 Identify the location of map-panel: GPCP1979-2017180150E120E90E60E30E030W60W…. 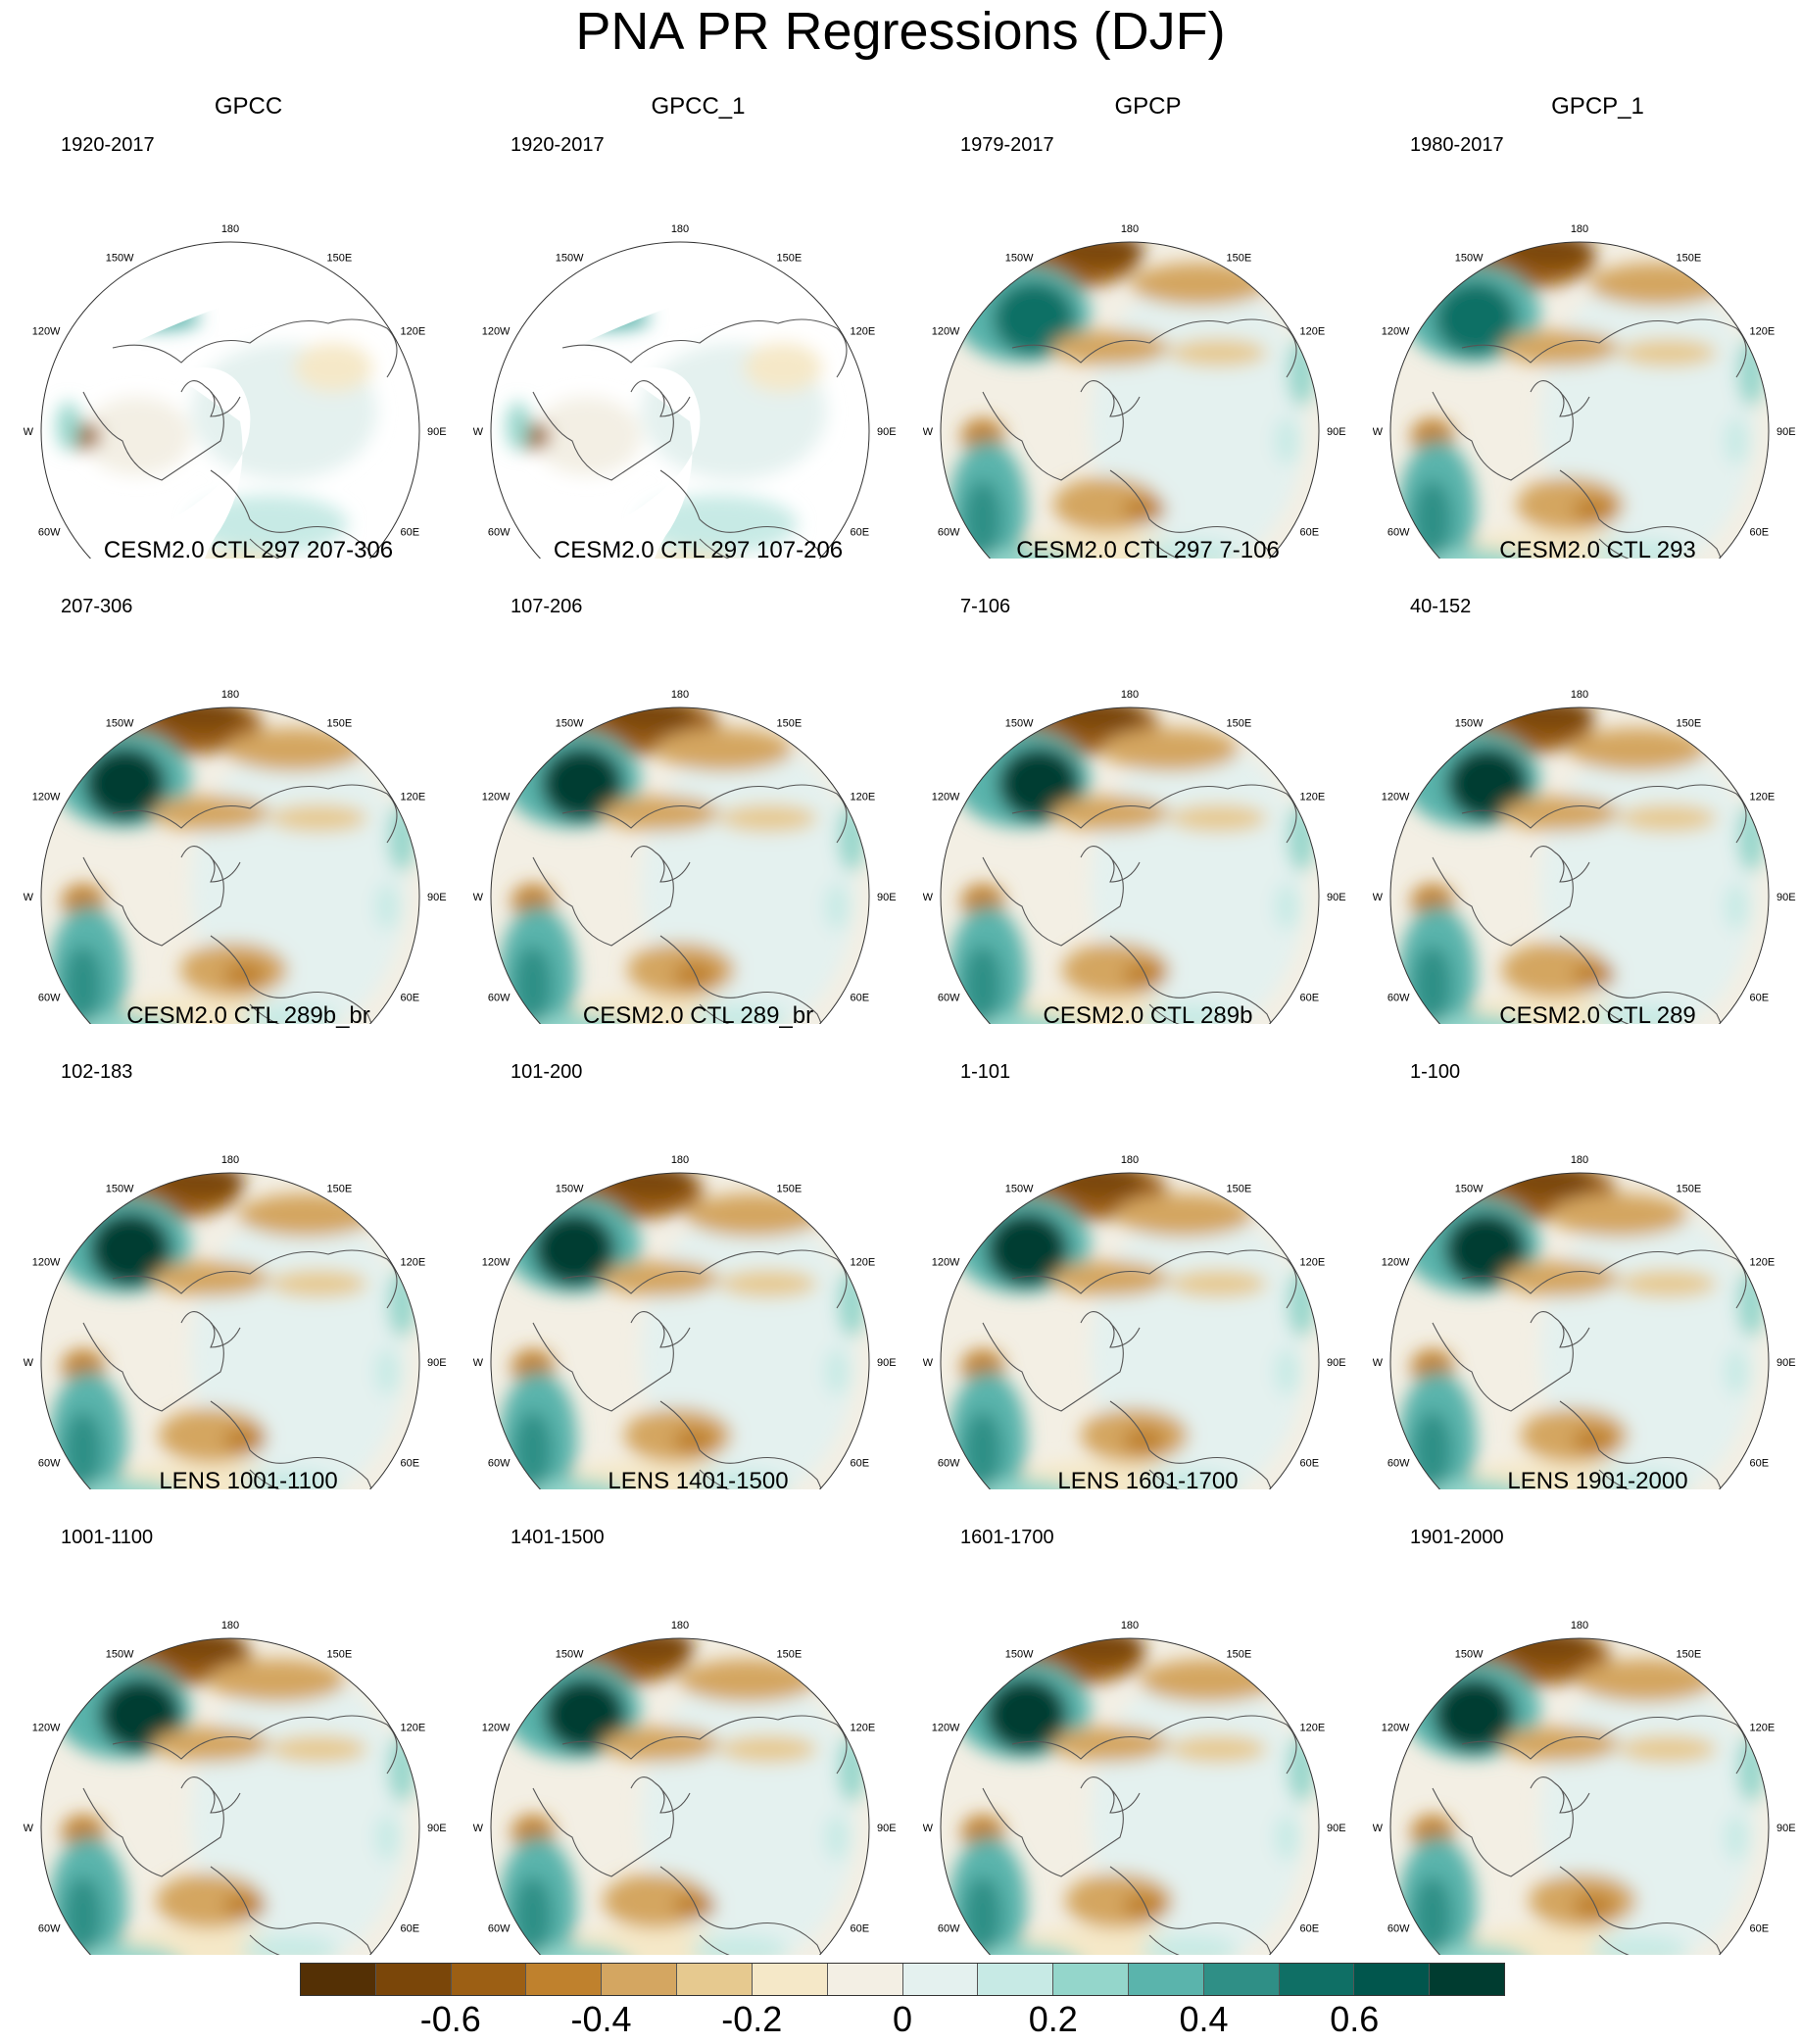
(1148, 326).